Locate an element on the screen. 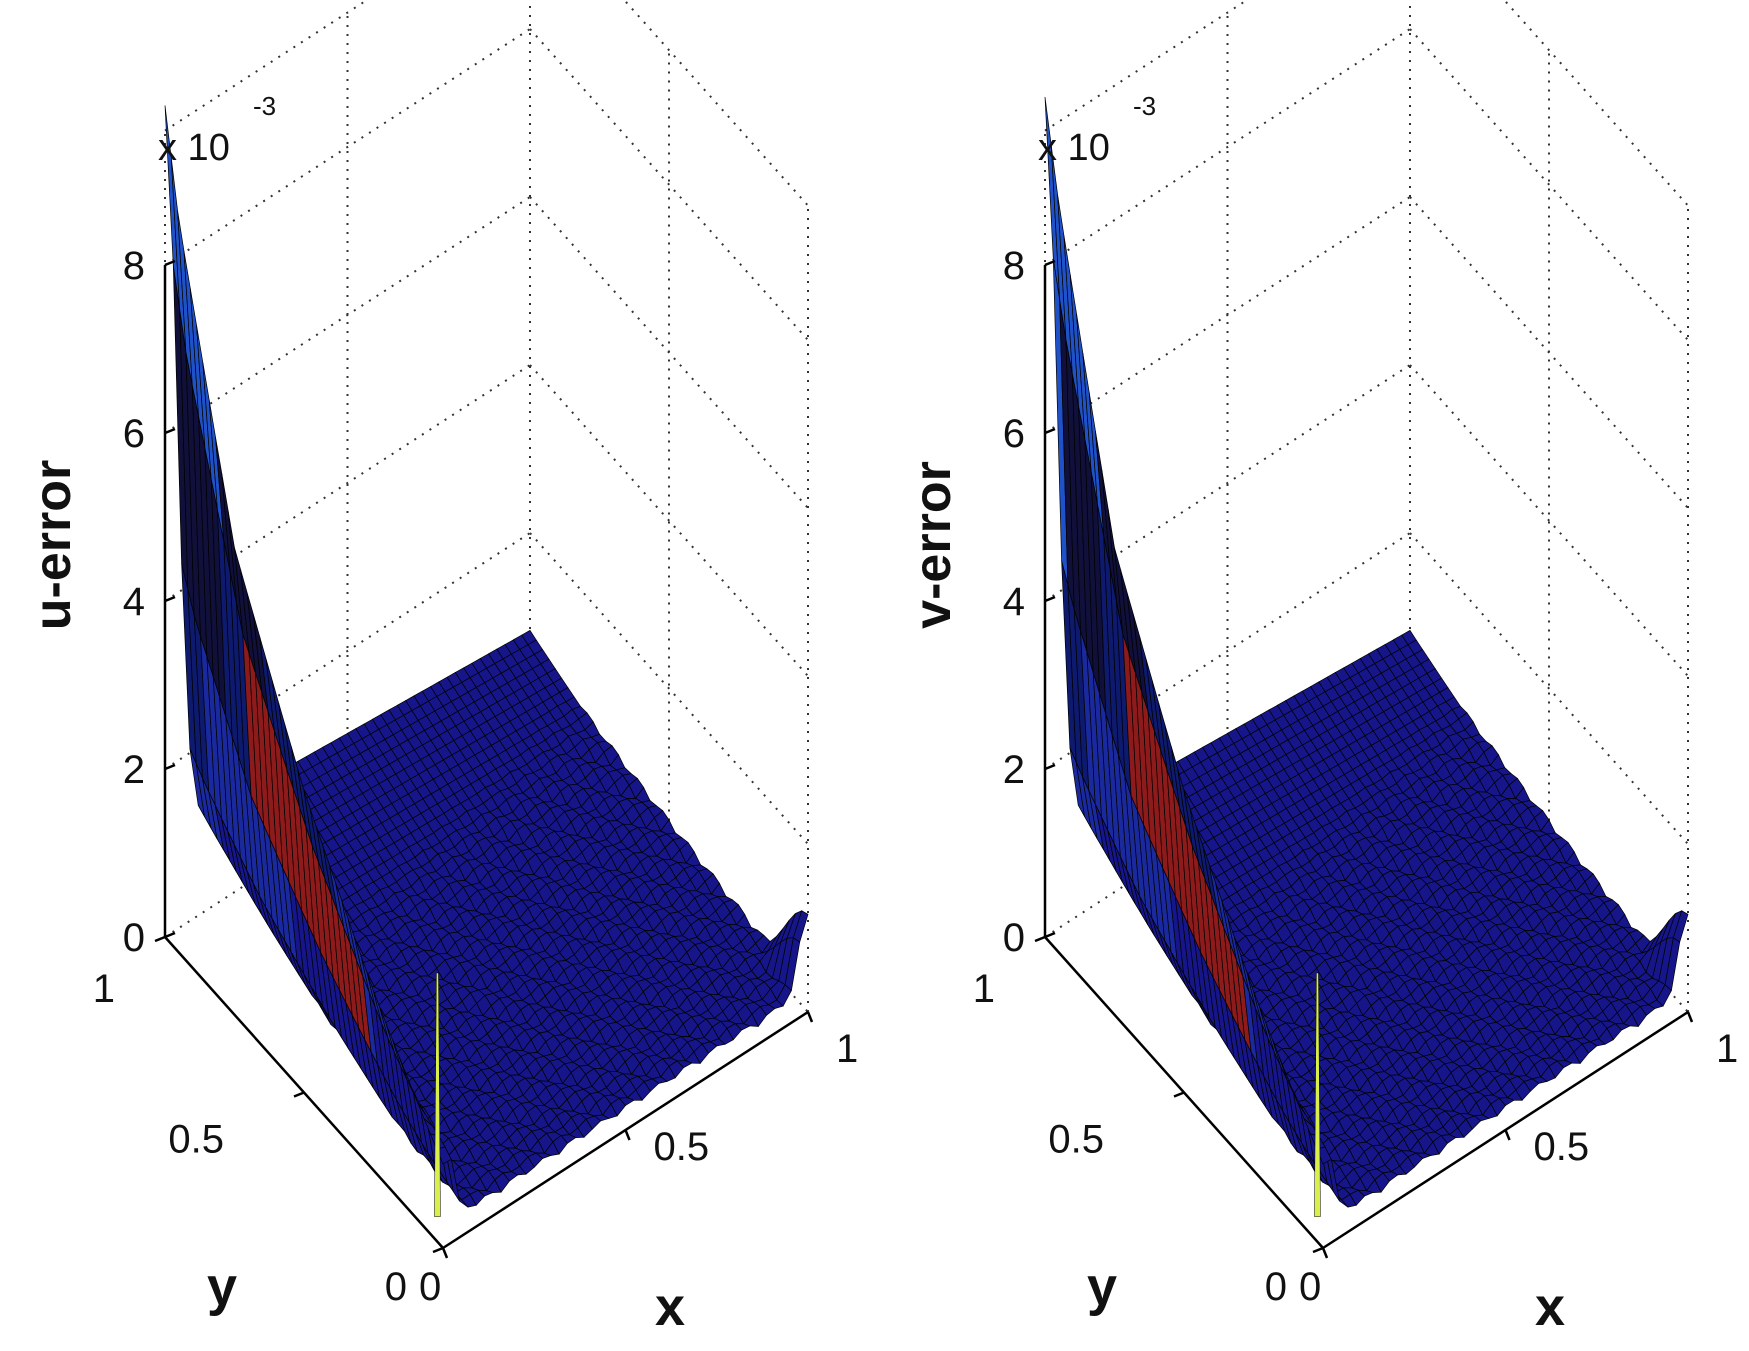 The height and width of the screenshot is (1351, 1749). v-error-y-label: y is located at coordinates (1102, 1287).